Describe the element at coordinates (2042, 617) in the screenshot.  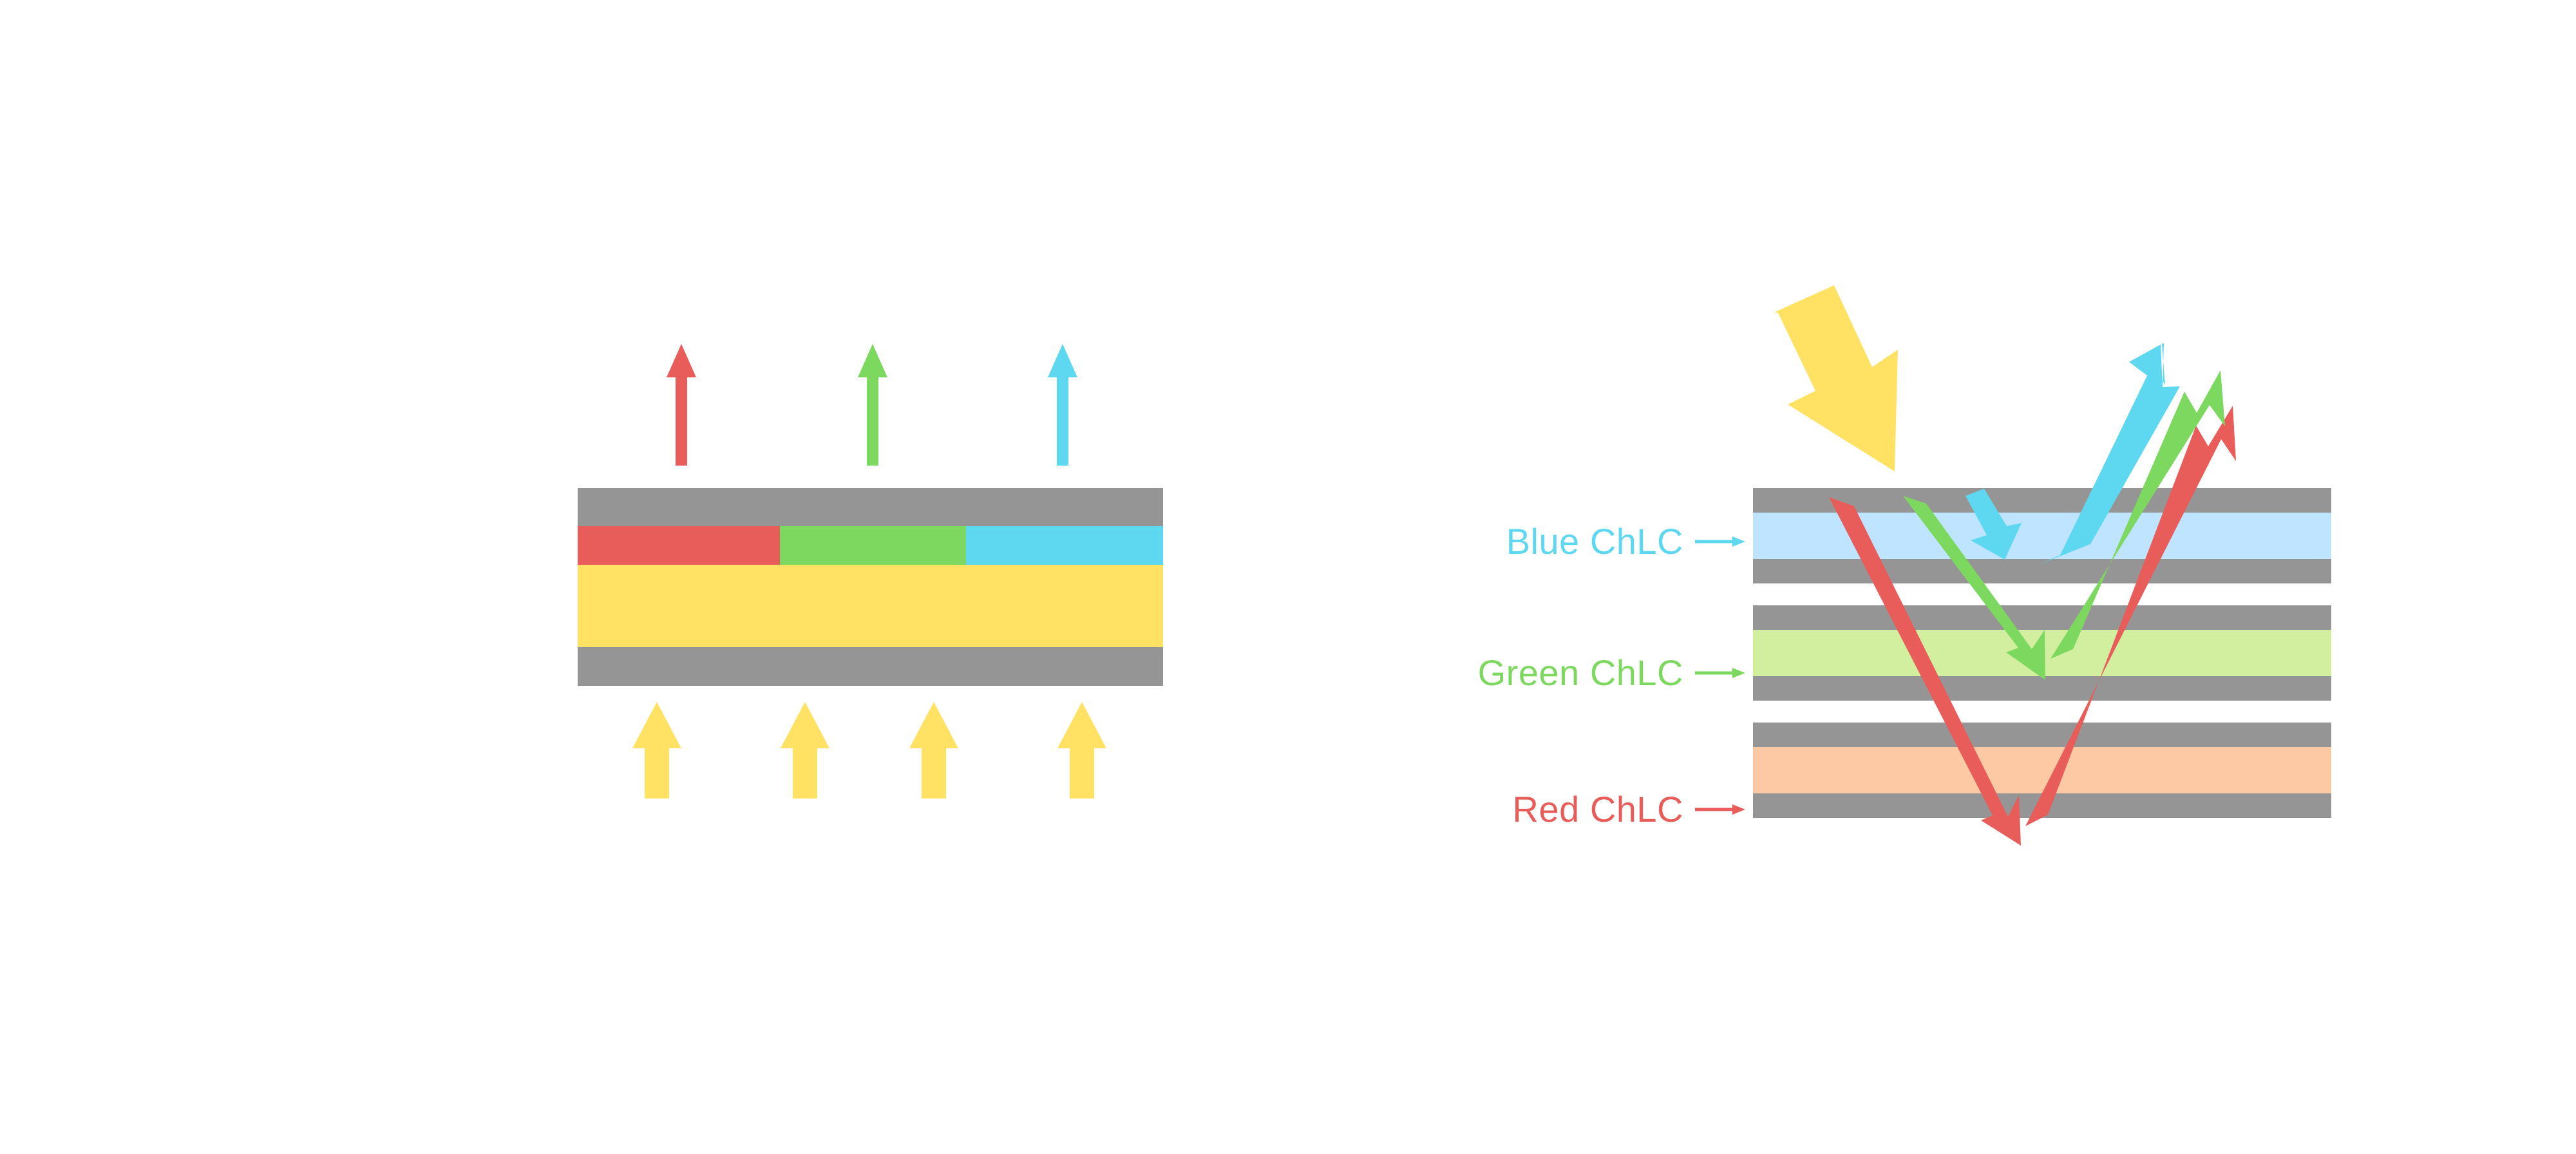
I see `green-cell-top-electrode` at that location.